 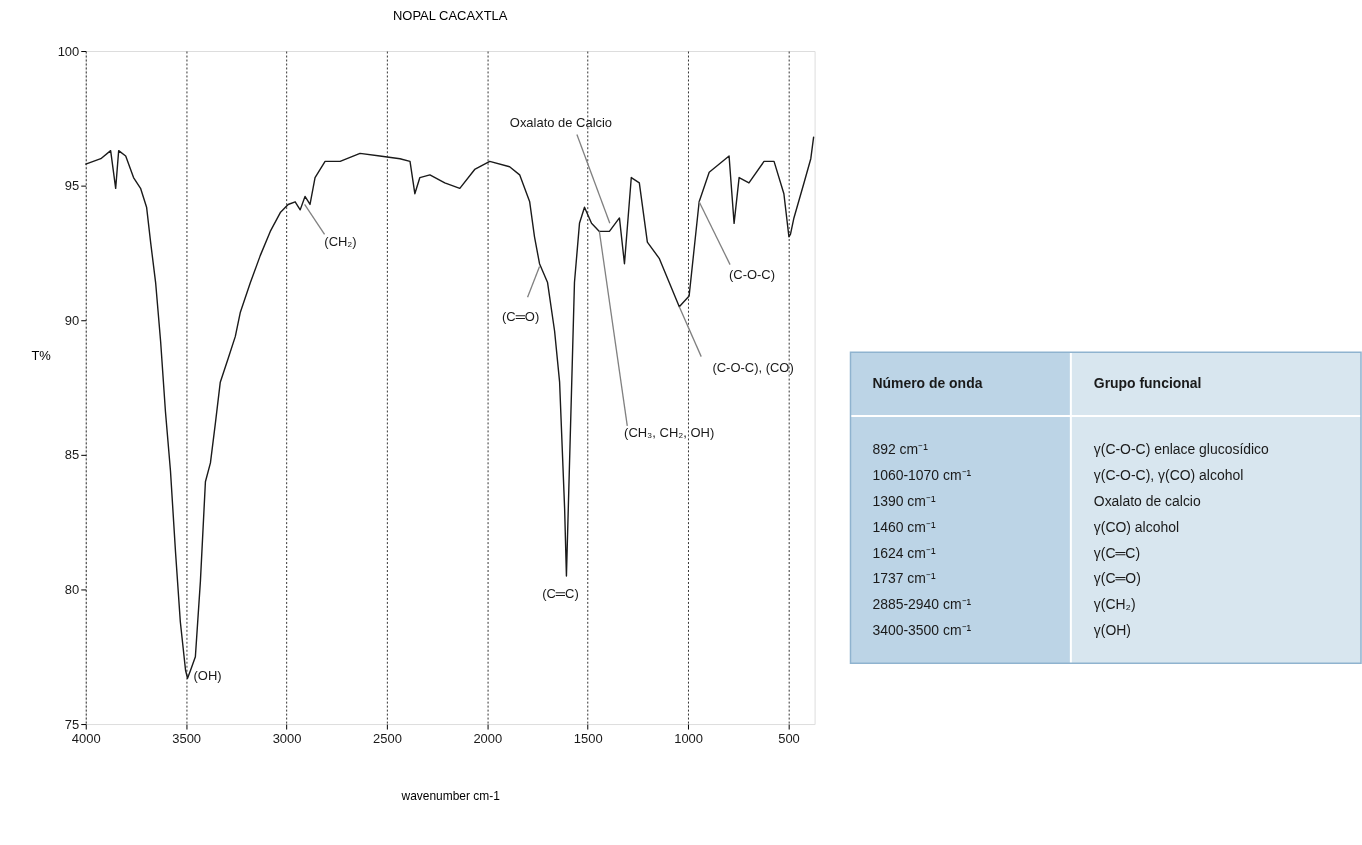 I want to click on annotation: (C═C), so click(x=560, y=593).